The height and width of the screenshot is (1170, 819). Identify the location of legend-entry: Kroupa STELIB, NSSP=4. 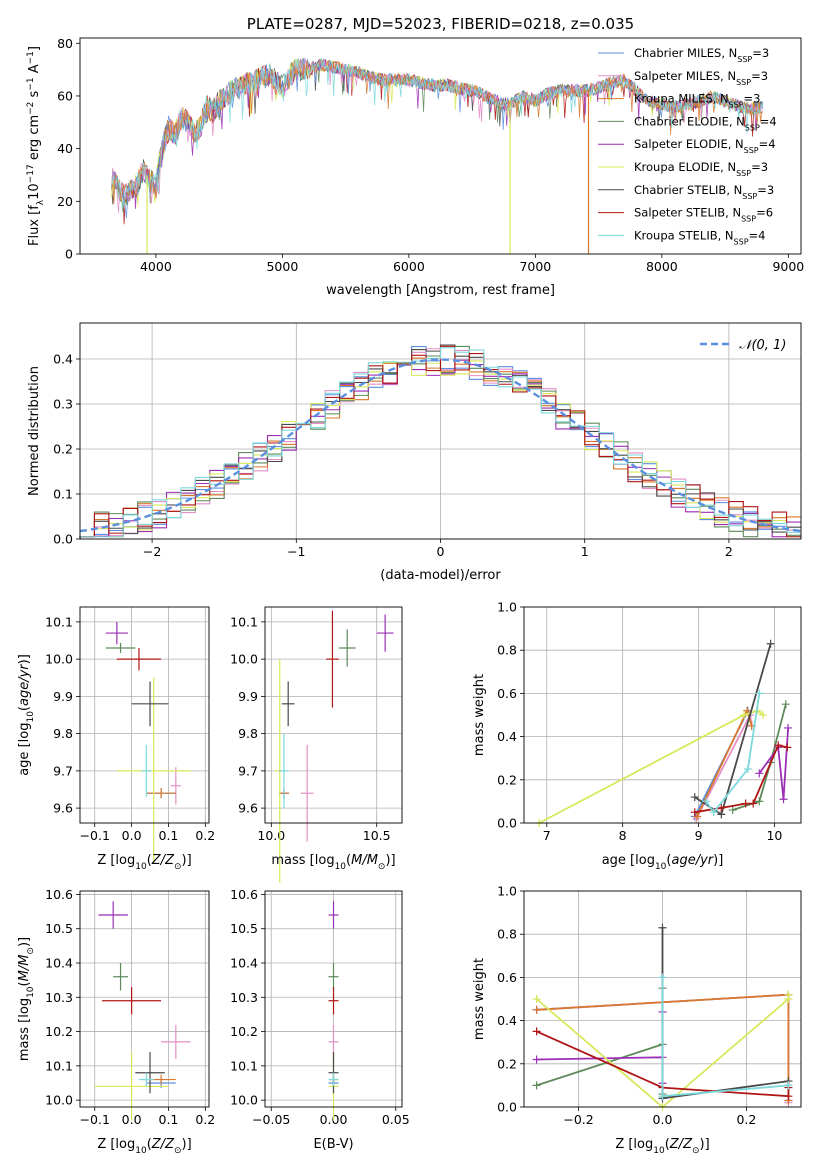
(699, 237).